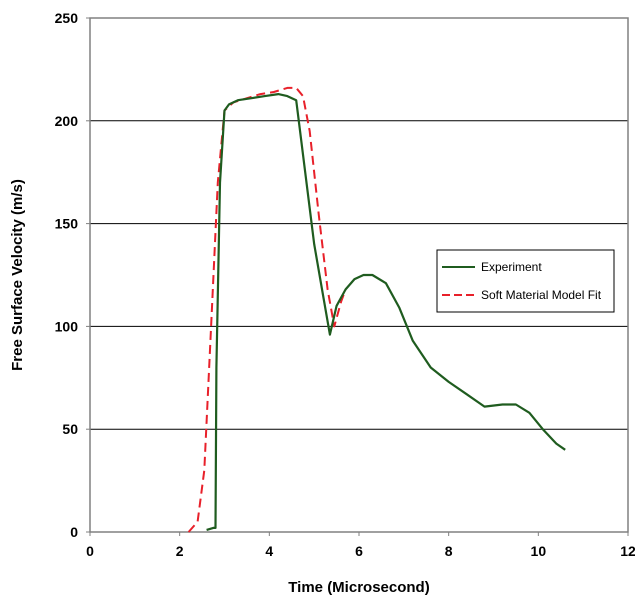 This screenshot has width=635, height=600. What do you see at coordinates (70, 429) in the screenshot?
I see `y-tick-label: 50` at bounding box center [70, 429].